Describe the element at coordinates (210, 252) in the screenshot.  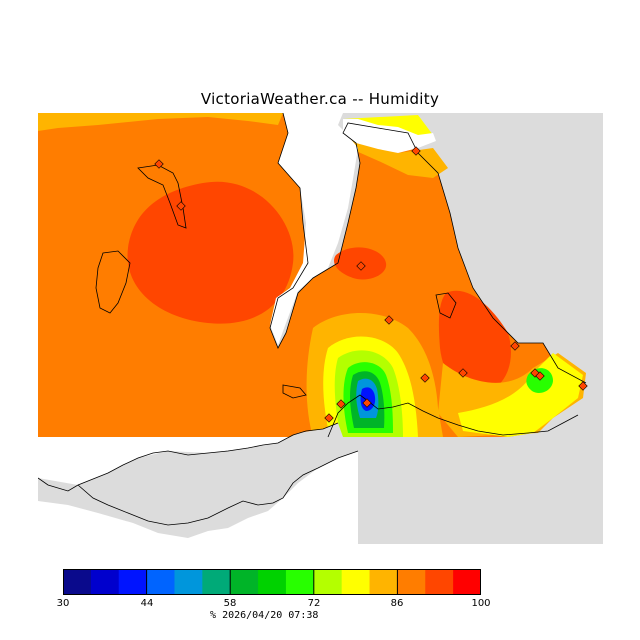
I see `humidity-field-redorange-west` at that location.